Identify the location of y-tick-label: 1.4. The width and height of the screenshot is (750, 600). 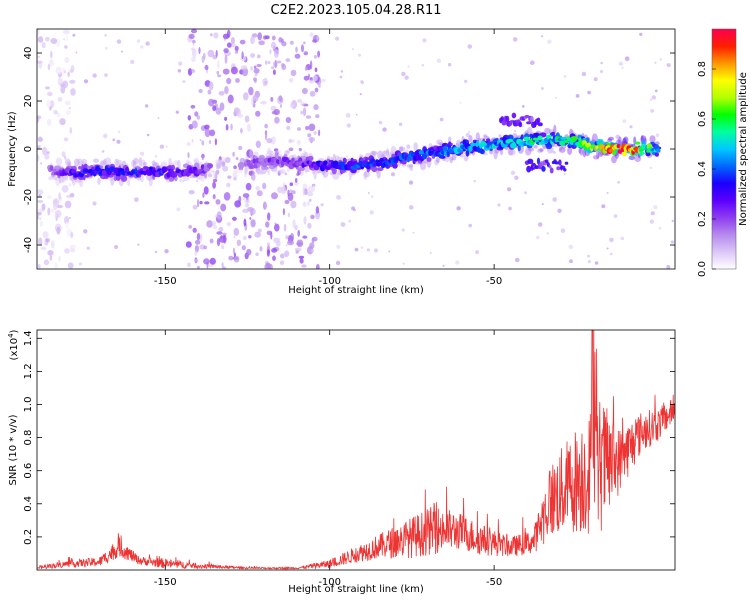
(28, 338).